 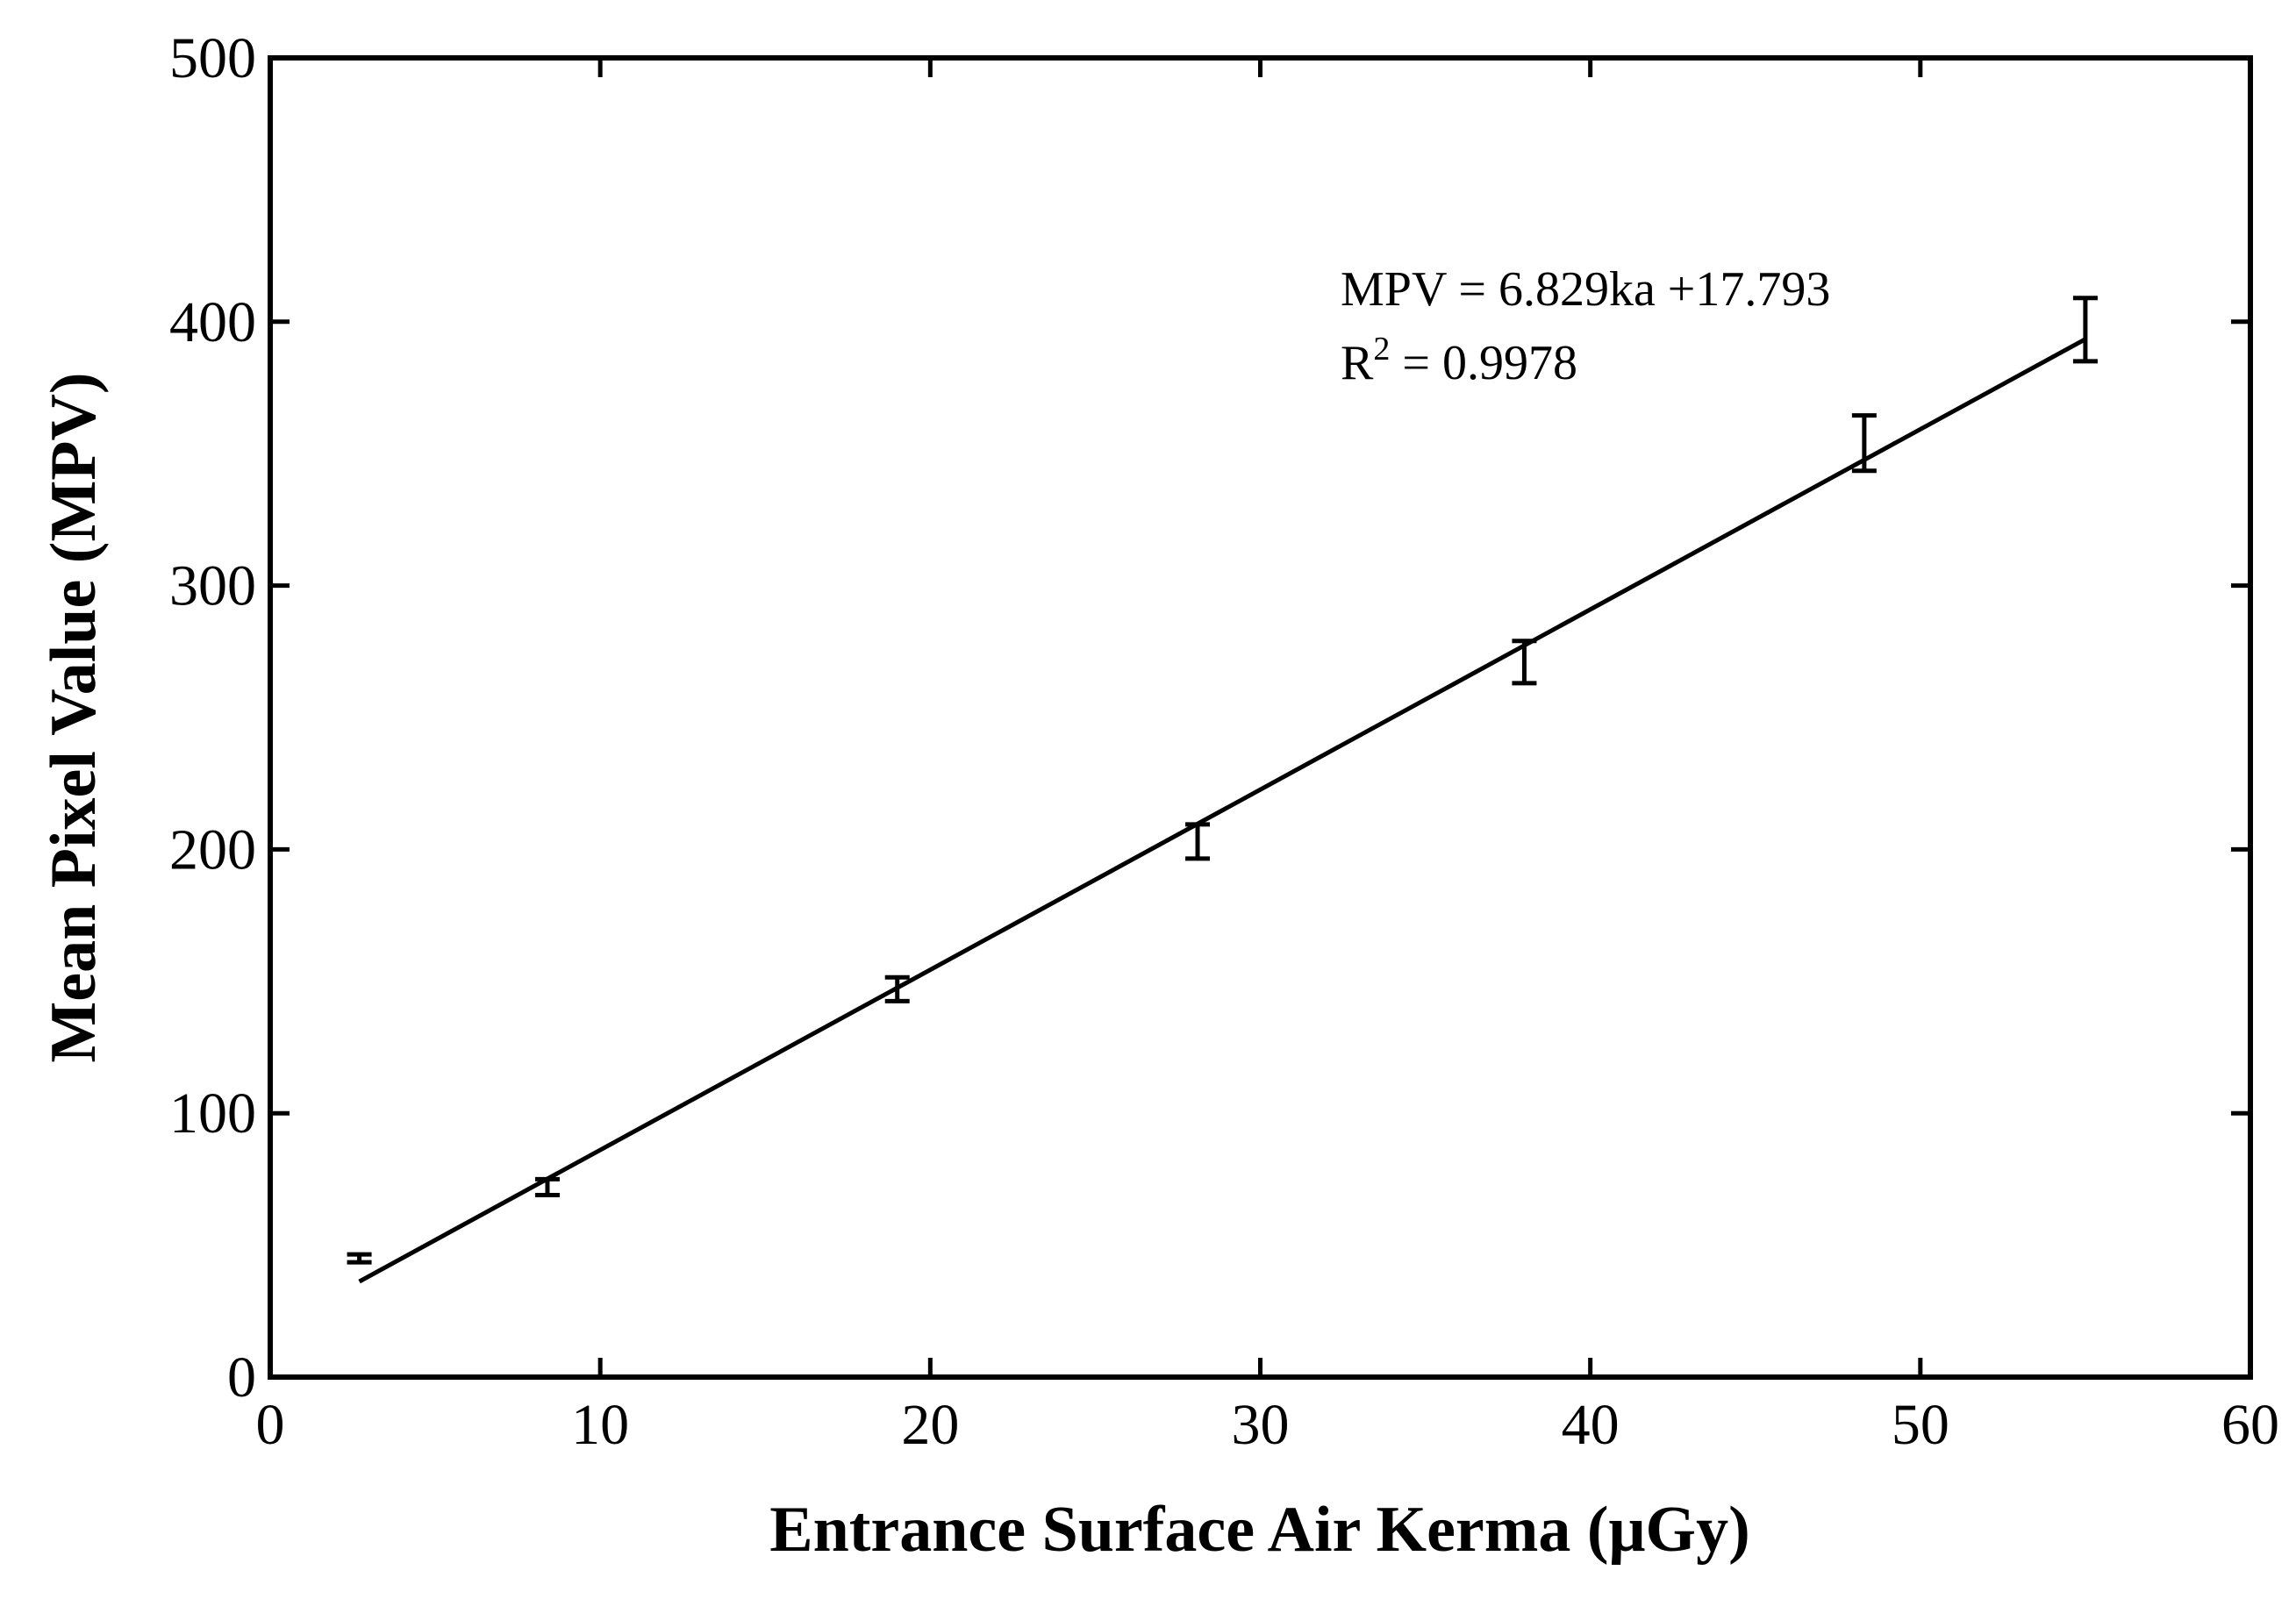 What do you see at coordinates (600, 1425) in the screenshot?
I see `x-tick-label: 10` at bounding box center [600, 1425].